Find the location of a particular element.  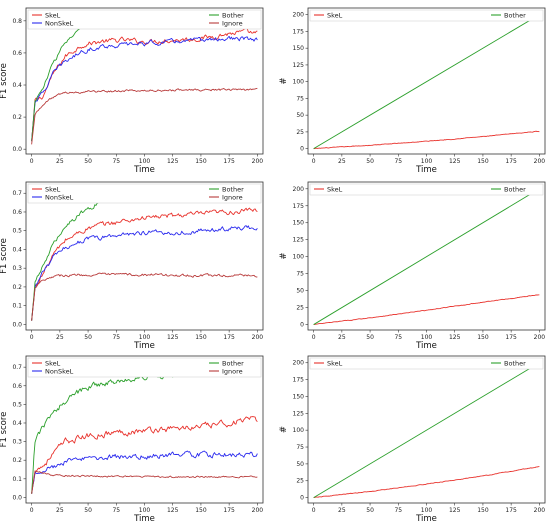

y-tick-label: 0.7 is located at coordinates (17, 367).